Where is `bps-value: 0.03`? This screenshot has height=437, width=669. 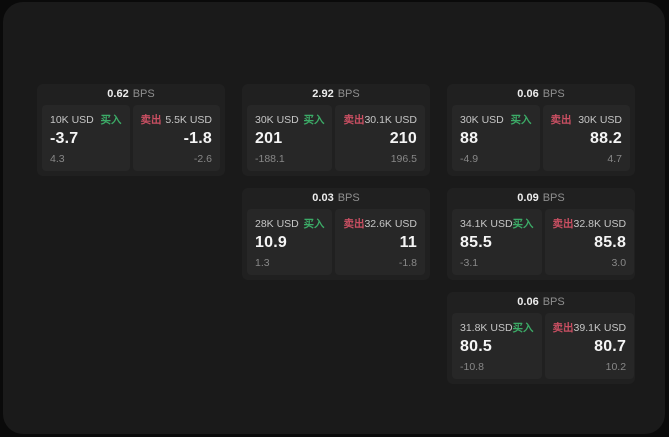 bps-value: 0.03 is located at coordinates (323, 198).